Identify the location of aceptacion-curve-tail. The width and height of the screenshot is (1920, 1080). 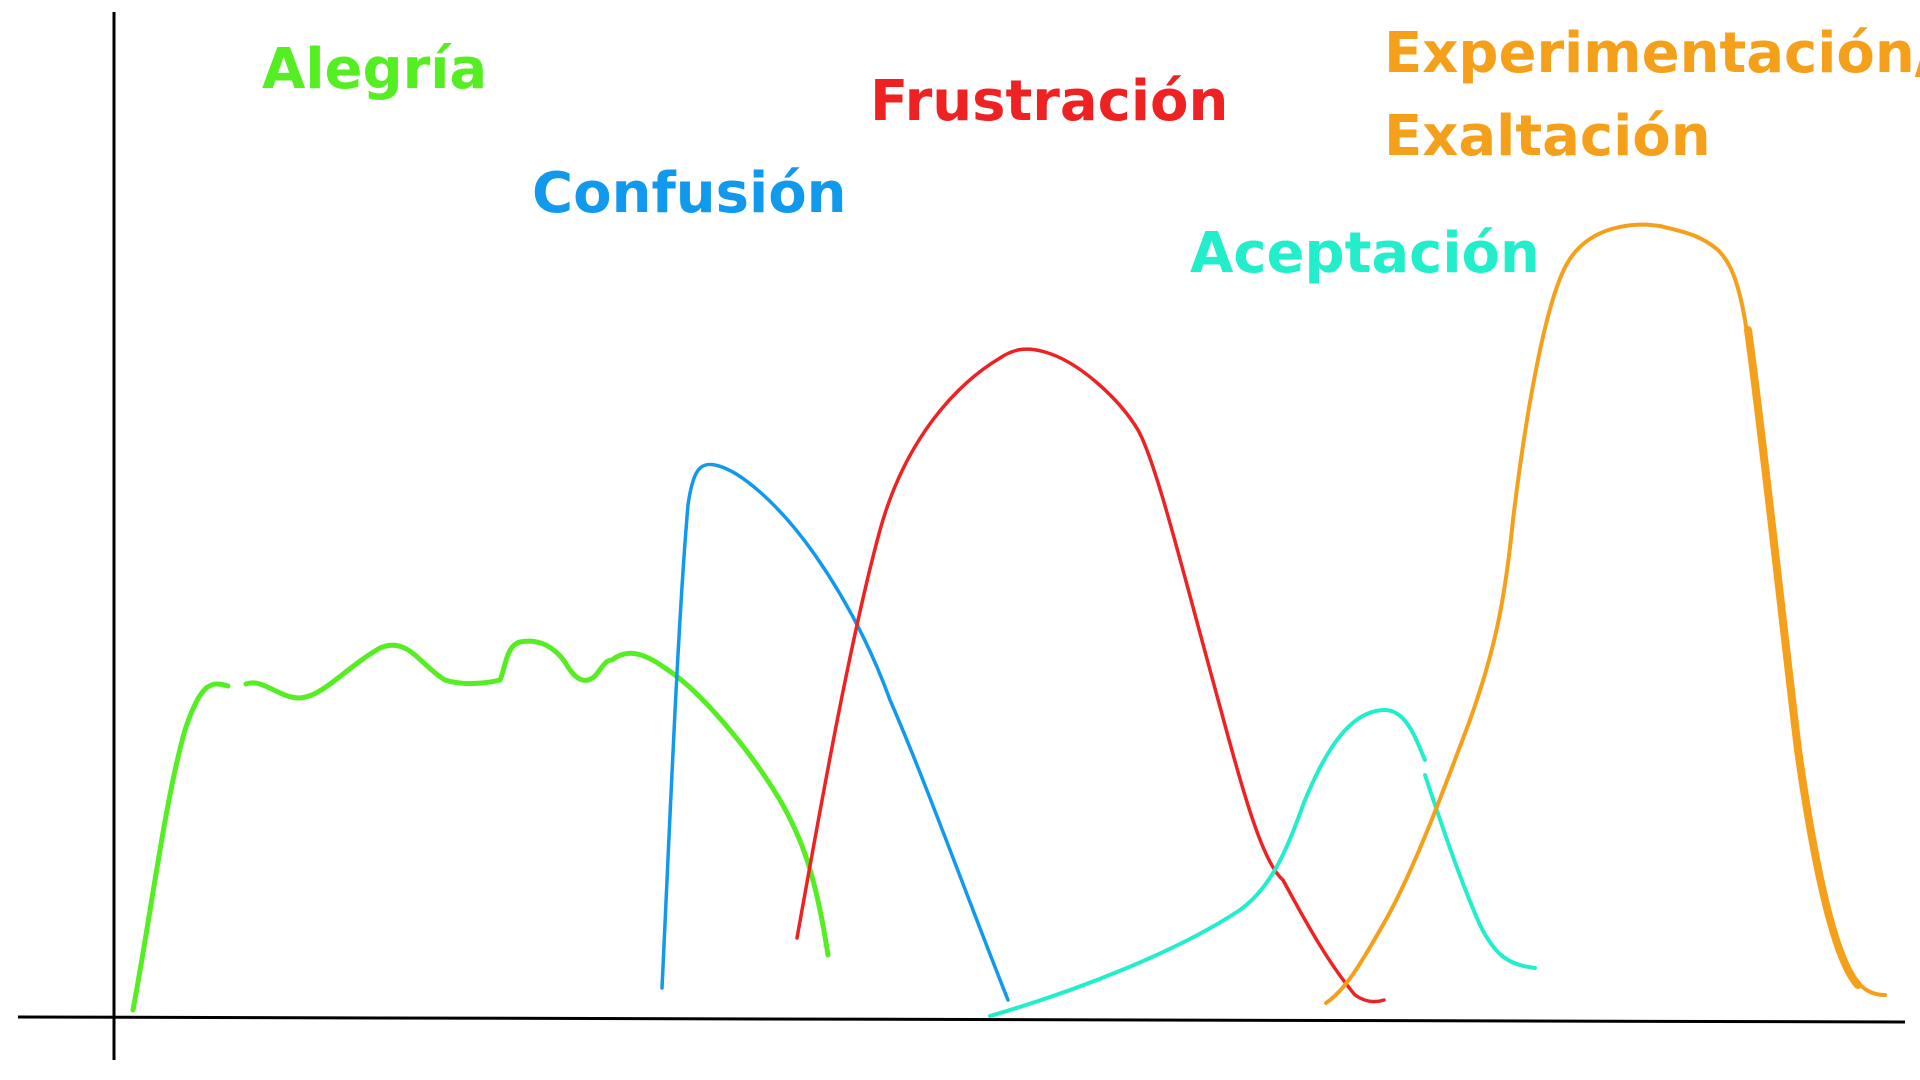
(1480, 871).